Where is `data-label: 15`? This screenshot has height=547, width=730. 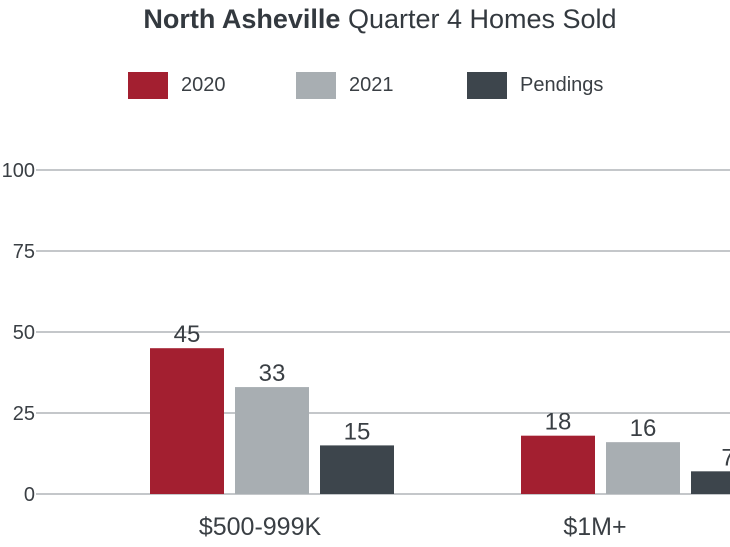 data-label: 15 is located at coordinates (357, 431).